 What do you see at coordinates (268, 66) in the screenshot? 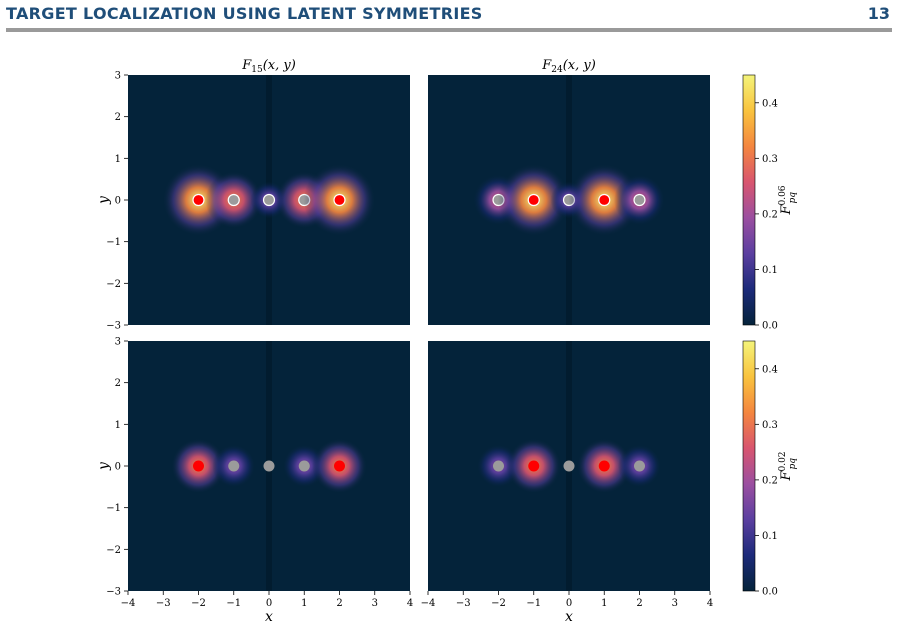
I see `panel-title: F15(x, y)` at bounding box center [268, 66].